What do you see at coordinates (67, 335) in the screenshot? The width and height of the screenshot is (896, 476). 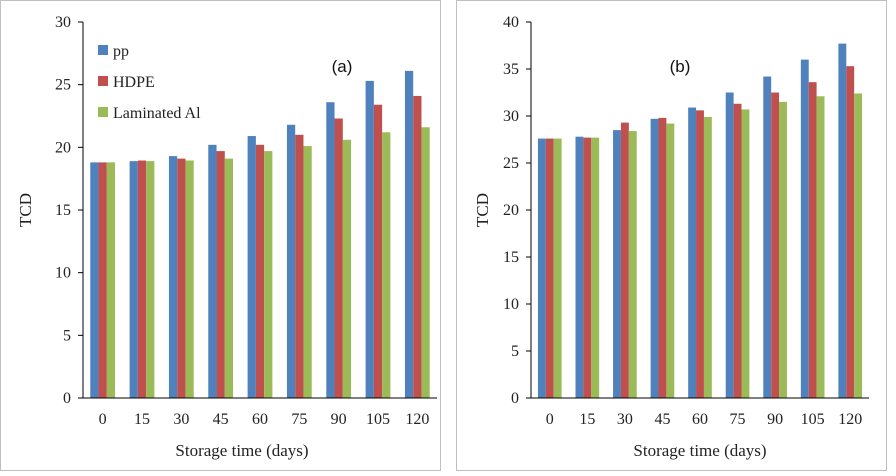 I see `panel-a-y-tick-label: 5` at bounding box center [67, 335].